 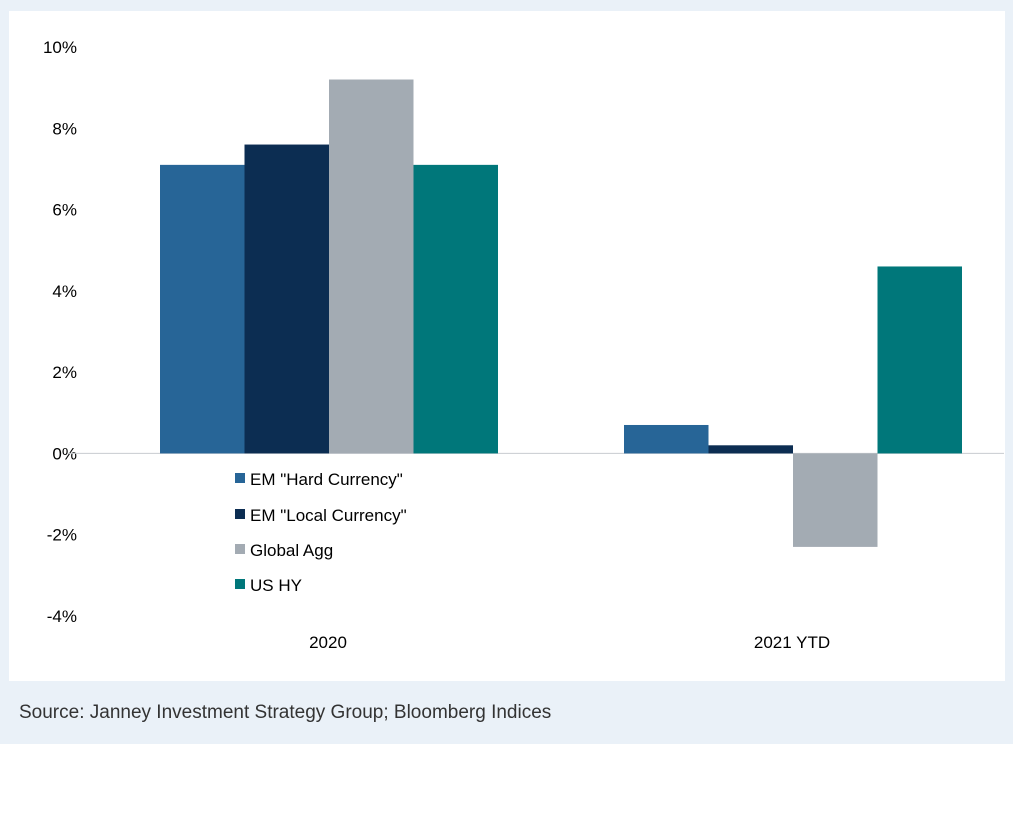 I want to click on y-tick-label: 0%, so click(x=64, y=453).